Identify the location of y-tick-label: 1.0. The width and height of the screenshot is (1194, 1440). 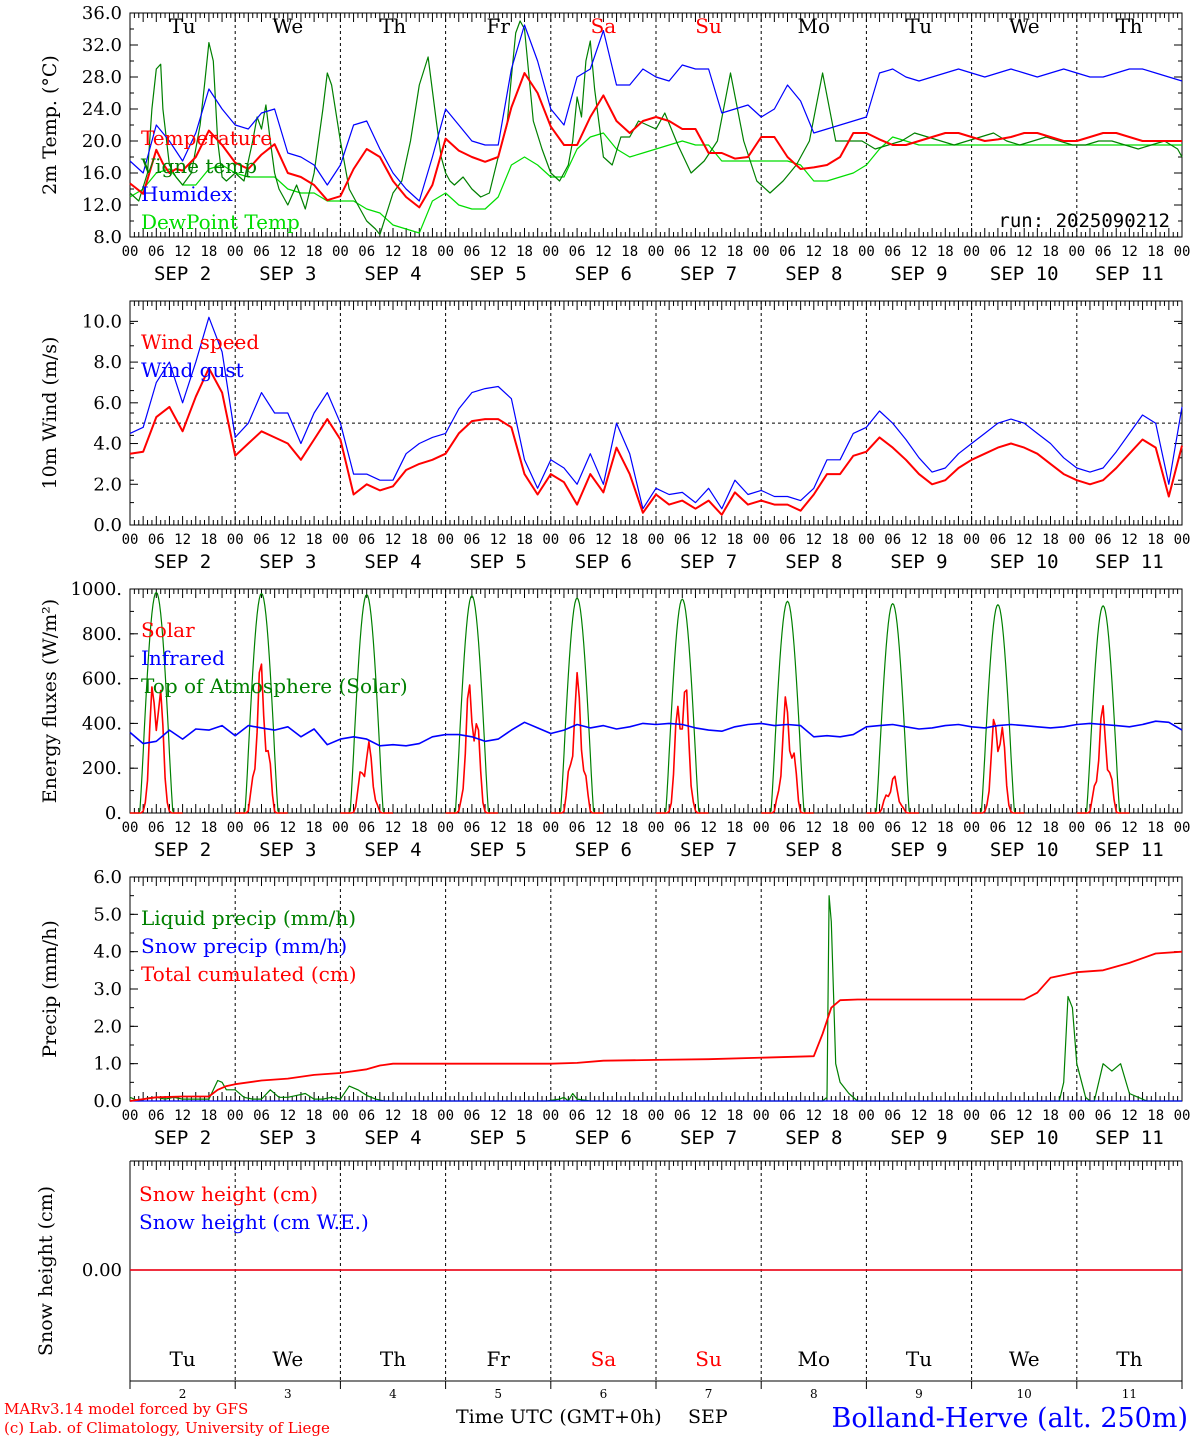
(107, 1064).